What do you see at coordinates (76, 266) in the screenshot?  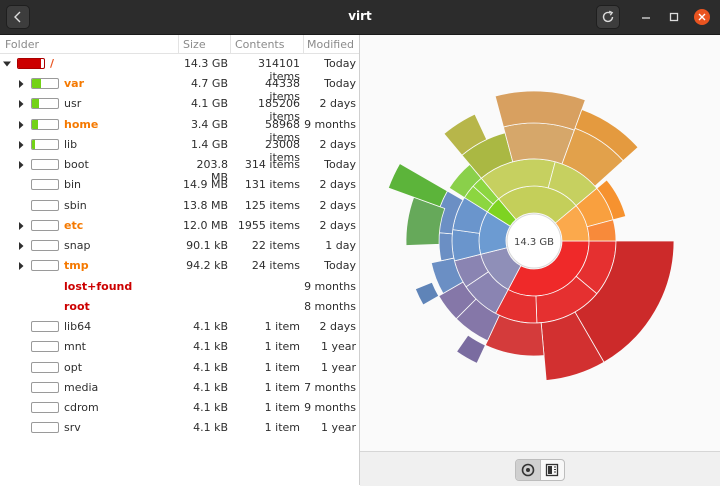 I see `folder-name: tmp` at bounding box center [76, 266].